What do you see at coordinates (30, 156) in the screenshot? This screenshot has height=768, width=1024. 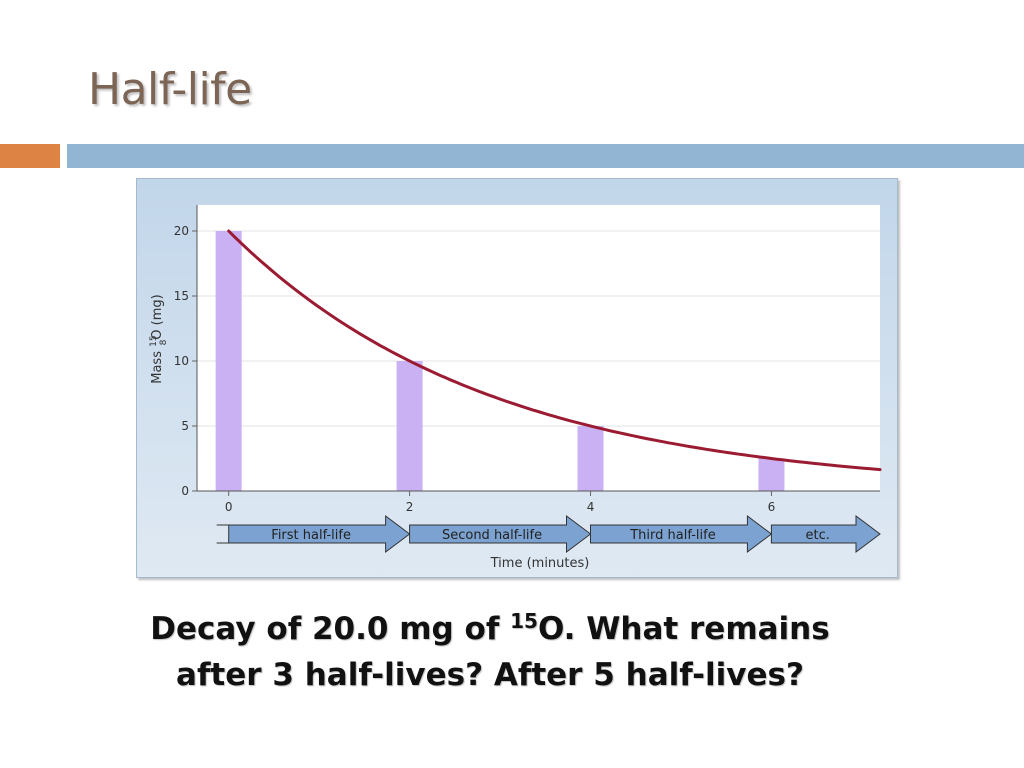 I see `accent-bar-orange` at bounding box center [30, 156].